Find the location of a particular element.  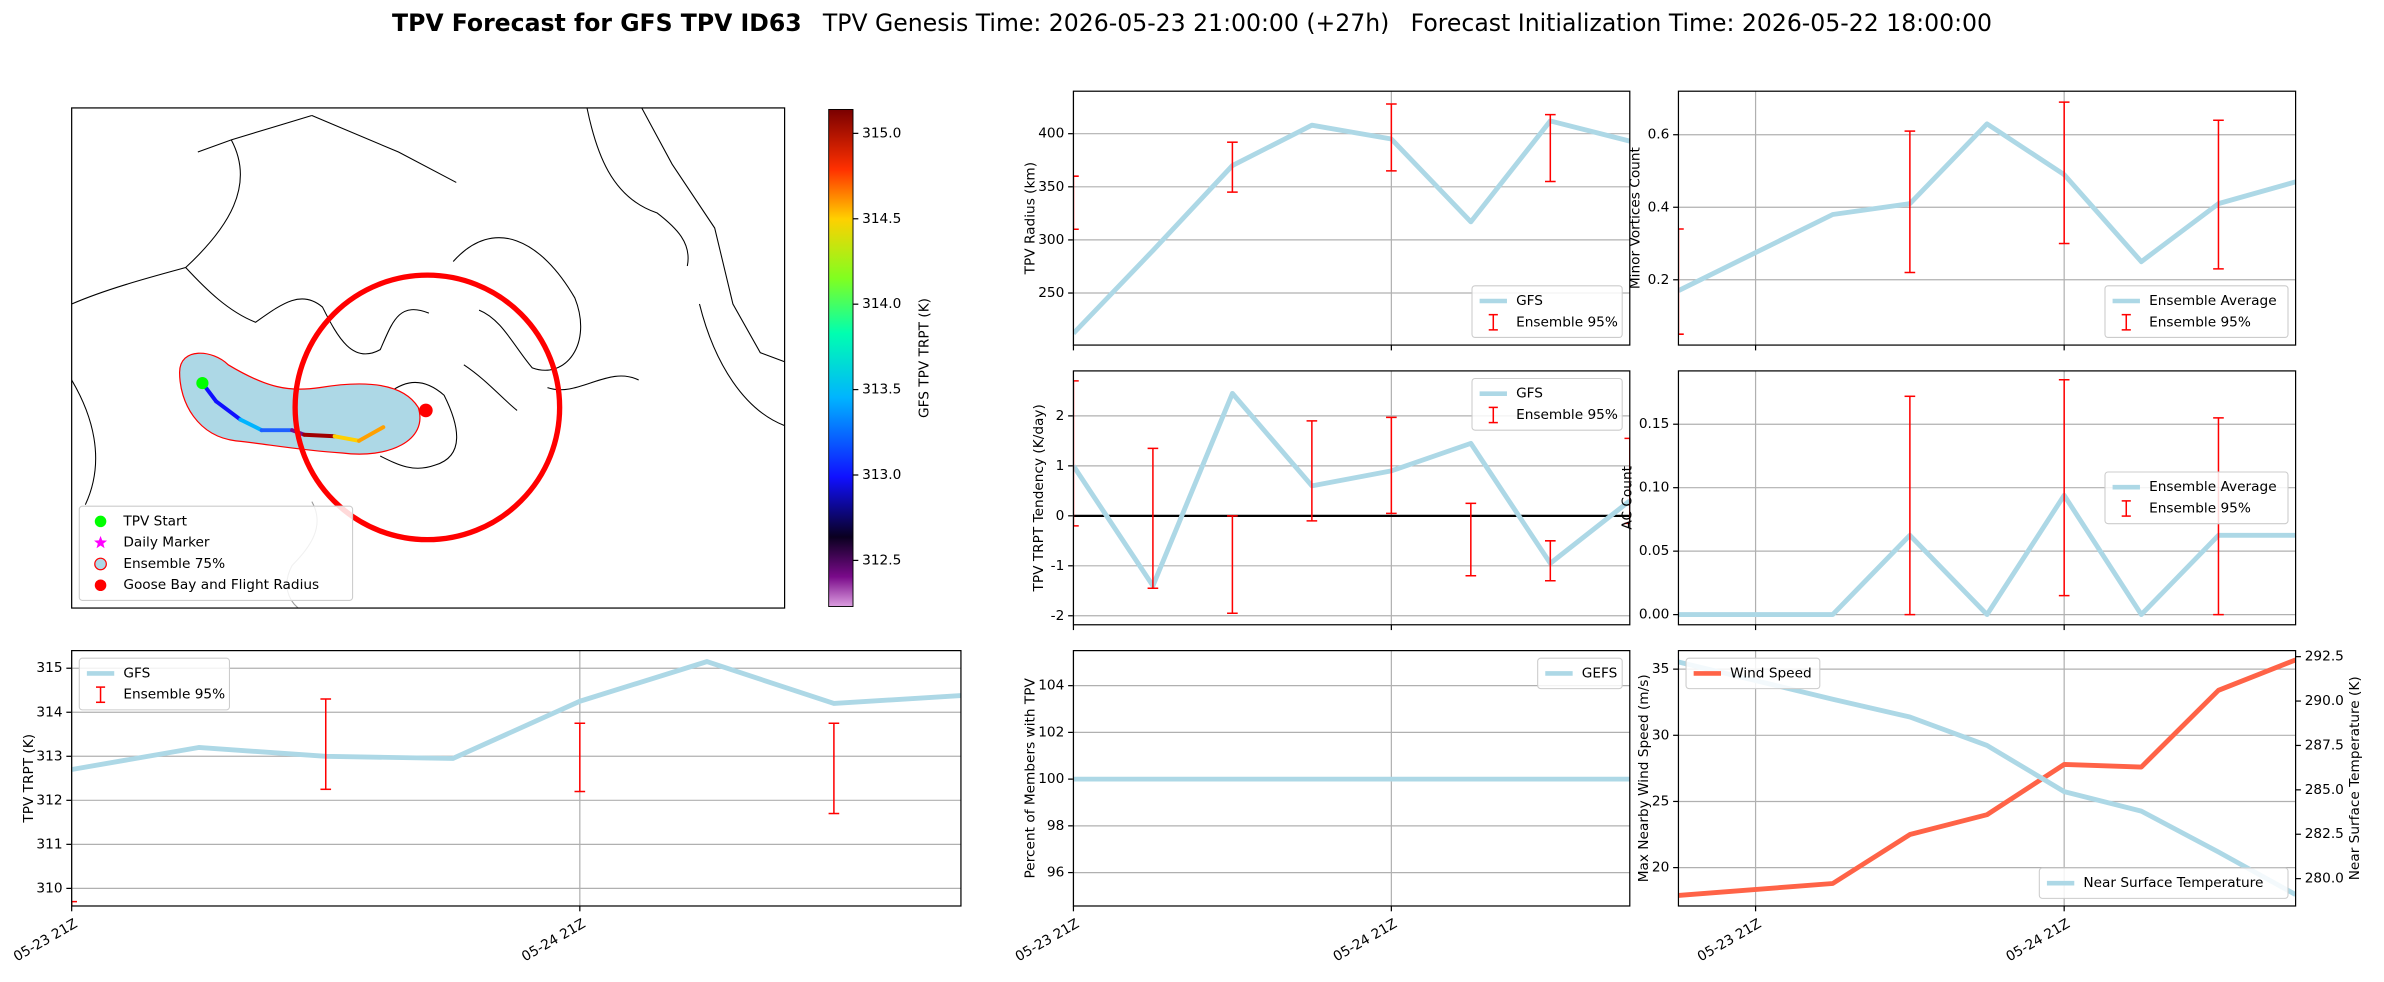

colorbar-tick-label: 315.0 is located at coordinates (881, 133).